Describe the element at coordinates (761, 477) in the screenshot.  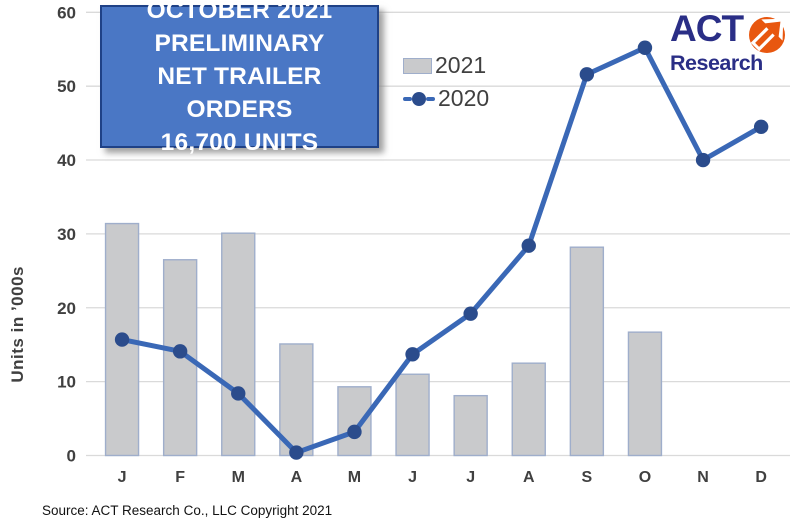
I see `x-tick-label-12: D` at that location.